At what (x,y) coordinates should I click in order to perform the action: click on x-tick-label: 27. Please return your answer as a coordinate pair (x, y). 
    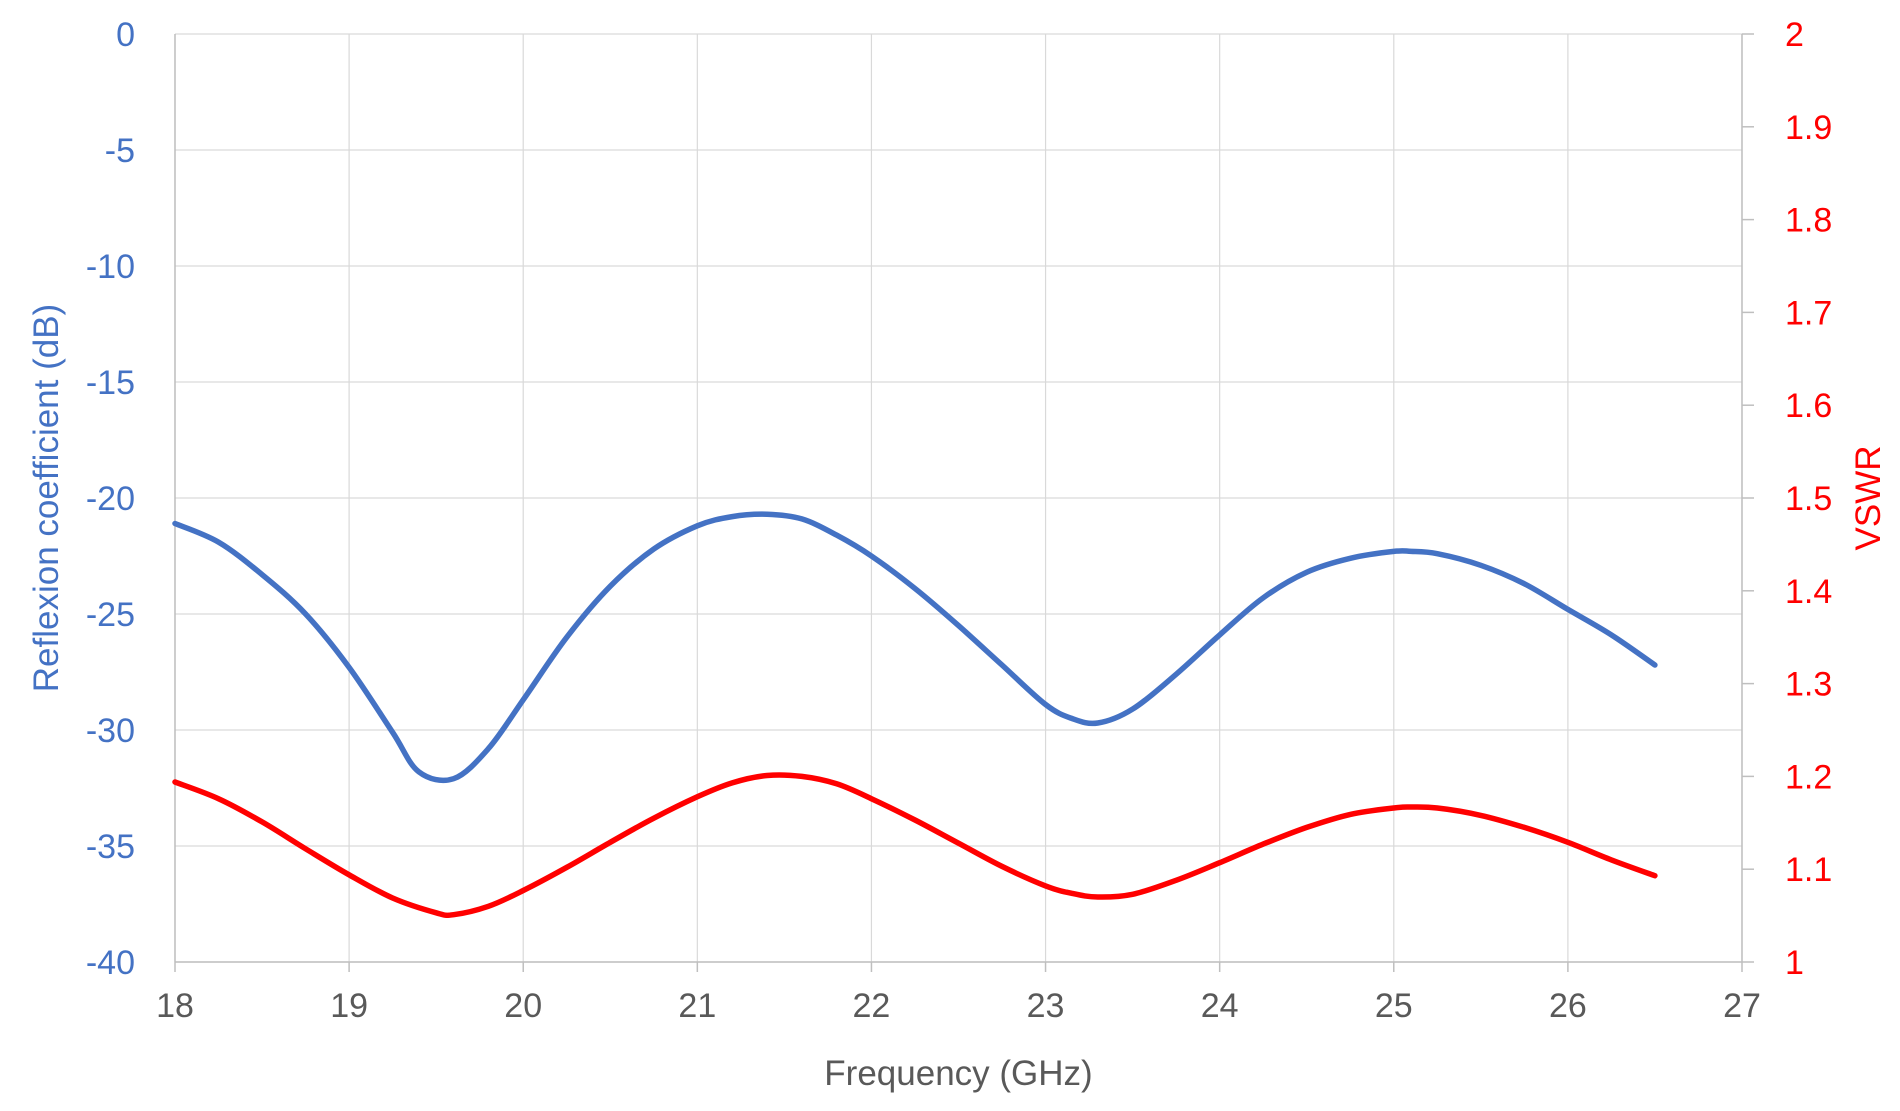
    Looking at the image, I should click on (1742, 1006).